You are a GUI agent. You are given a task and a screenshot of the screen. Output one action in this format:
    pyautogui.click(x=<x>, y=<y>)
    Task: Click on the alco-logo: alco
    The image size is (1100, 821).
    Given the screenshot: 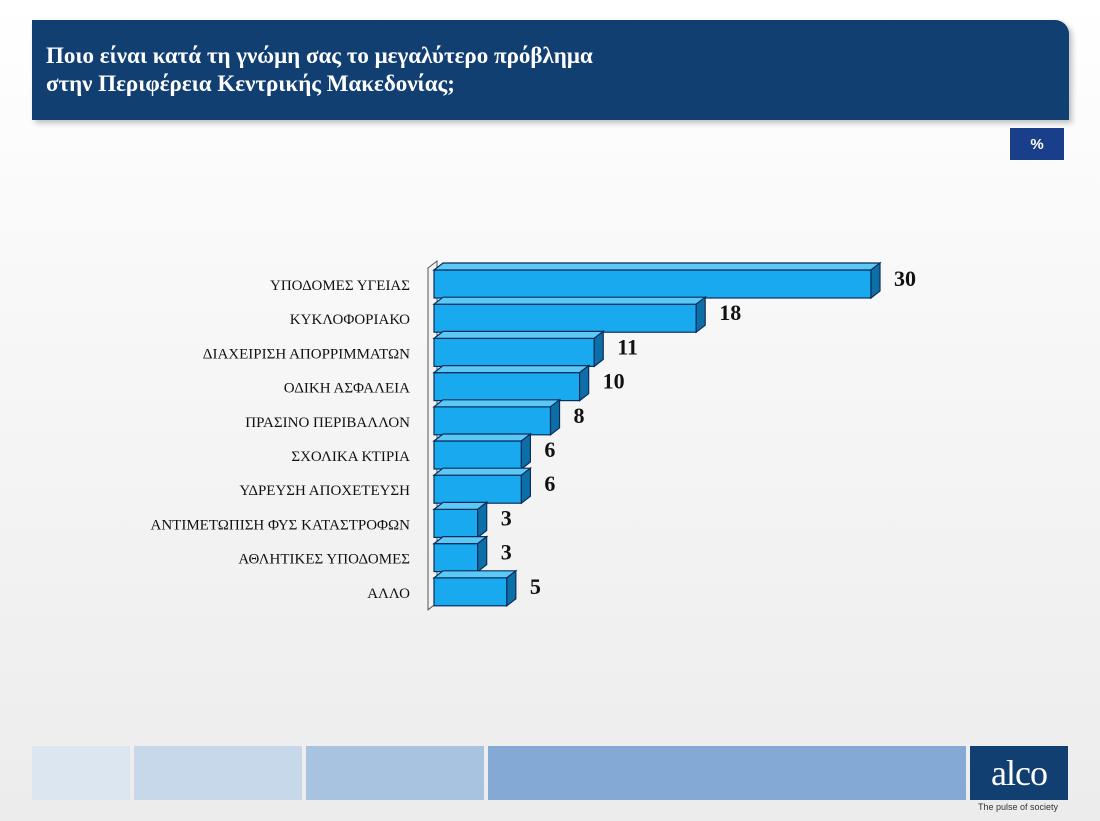 What is the action you would take?
    pyautogui.click(x=1019, y=773)
    